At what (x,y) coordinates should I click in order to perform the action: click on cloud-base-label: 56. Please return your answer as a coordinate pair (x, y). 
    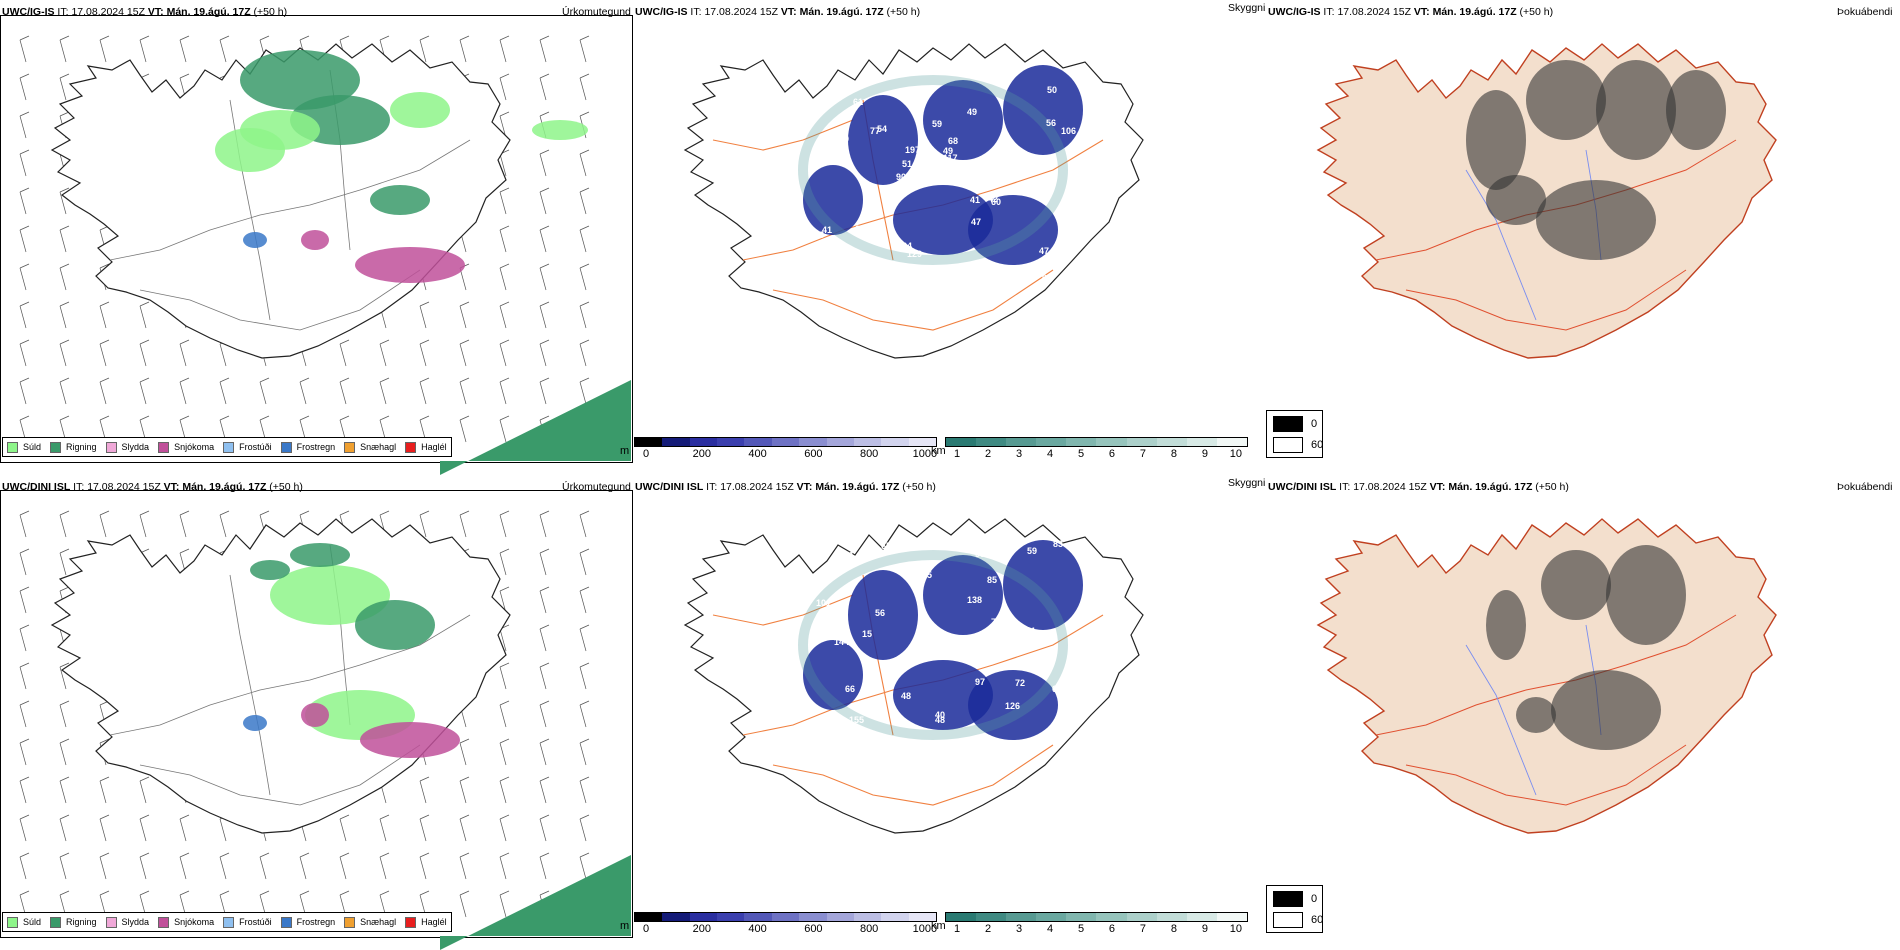
    Looking at the image, I should click on (1051, 123).